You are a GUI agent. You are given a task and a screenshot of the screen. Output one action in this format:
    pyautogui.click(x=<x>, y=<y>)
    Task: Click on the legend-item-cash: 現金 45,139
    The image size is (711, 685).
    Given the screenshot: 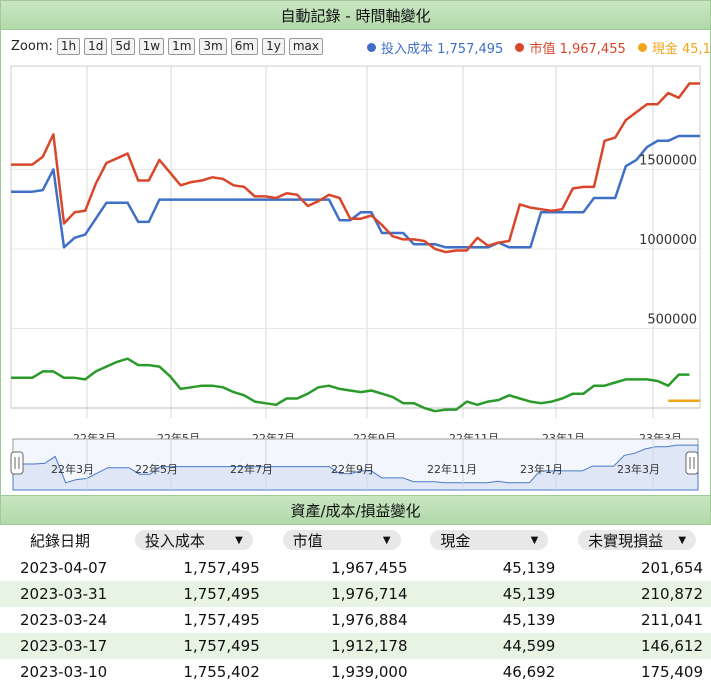 What is the action you would take?
    pyautogui.click(x=674, y=47)
    